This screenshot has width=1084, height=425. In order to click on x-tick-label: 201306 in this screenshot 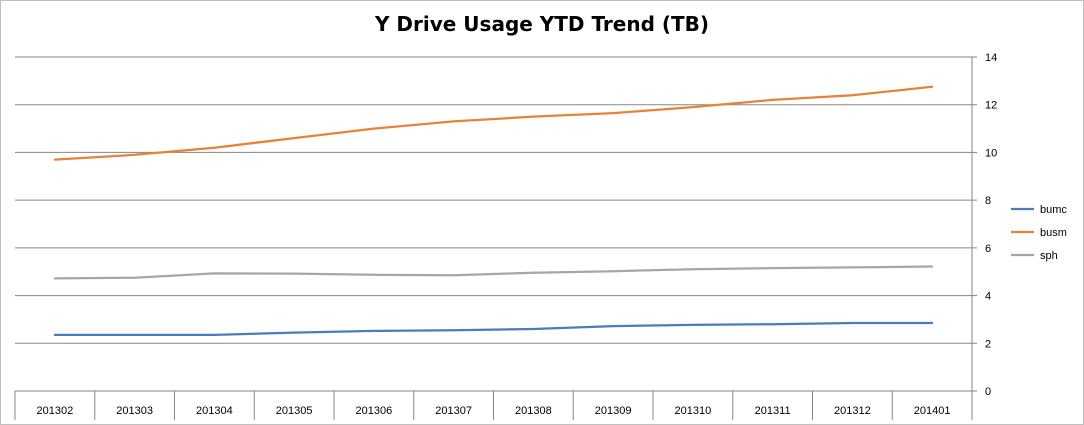, I will do `click(374, 411)`.